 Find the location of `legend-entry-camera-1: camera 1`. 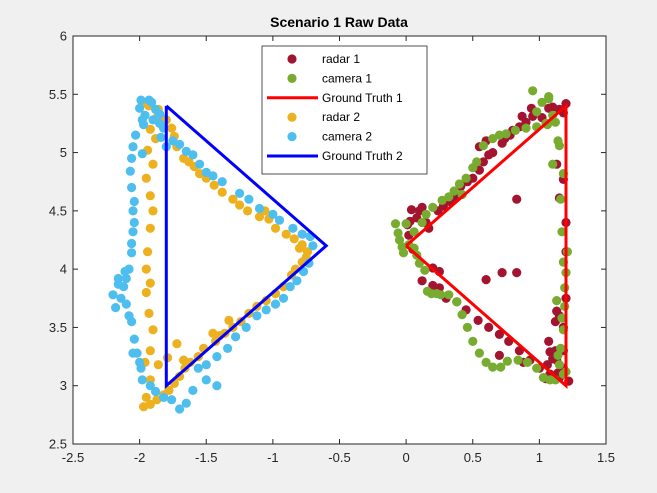

legend-entry-camera-1: camera 1 is located at coordinates (329, 78).